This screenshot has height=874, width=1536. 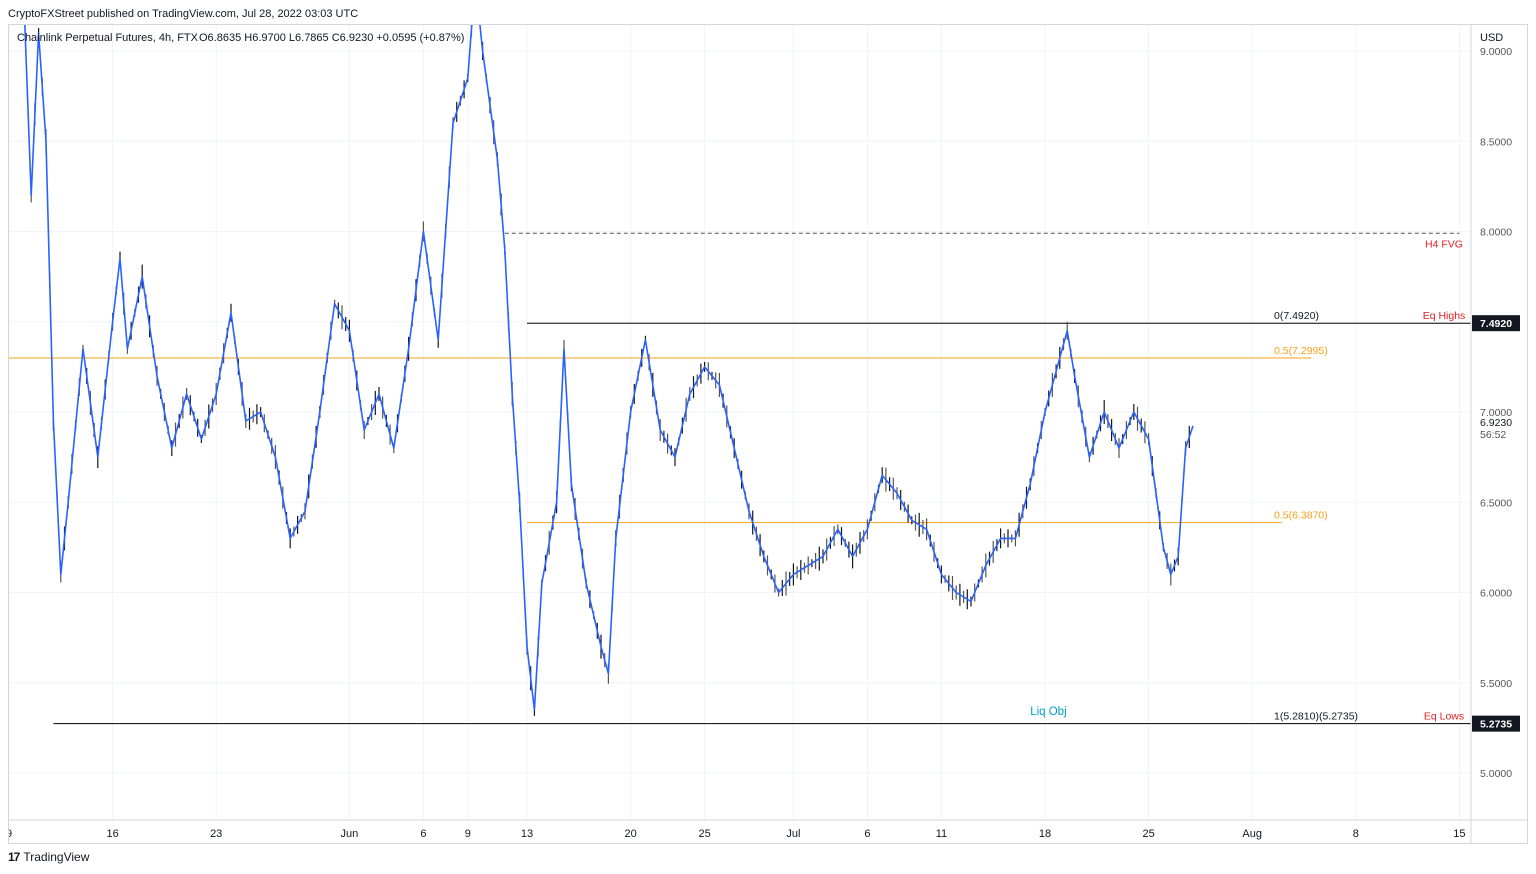 What do you see at coordinates (1252, 834) in the screenshot?
I see `x-tick-label: Aug` at bounding box center [1252, 834].